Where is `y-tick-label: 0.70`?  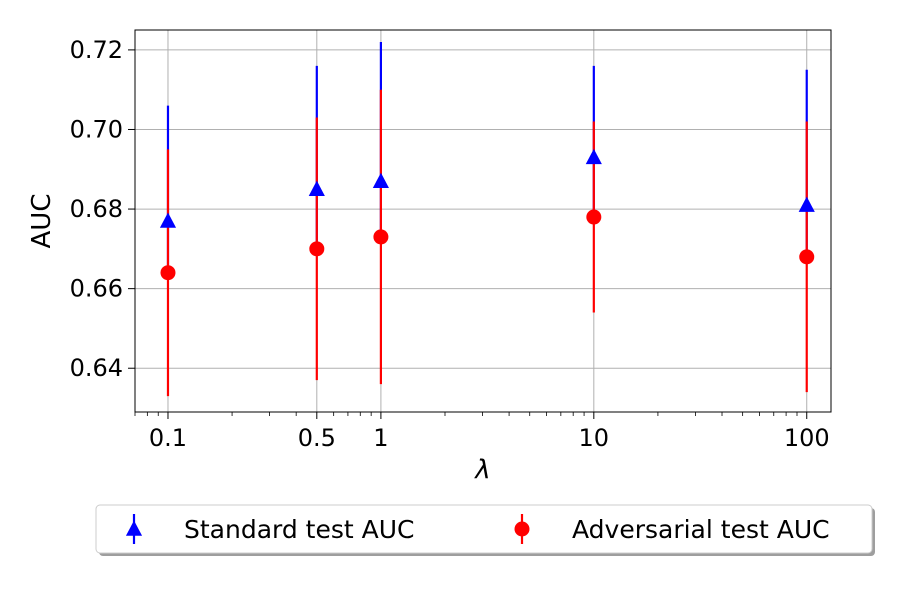 y-tick-label: 0.70 is located at coordinates (96, 129).